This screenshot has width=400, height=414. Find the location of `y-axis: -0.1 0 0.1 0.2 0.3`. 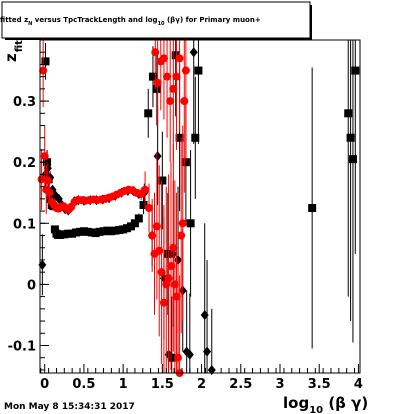

y-axis: -0.1 0 0.1 0.2 0.3 is located at coordinates (28, 205).